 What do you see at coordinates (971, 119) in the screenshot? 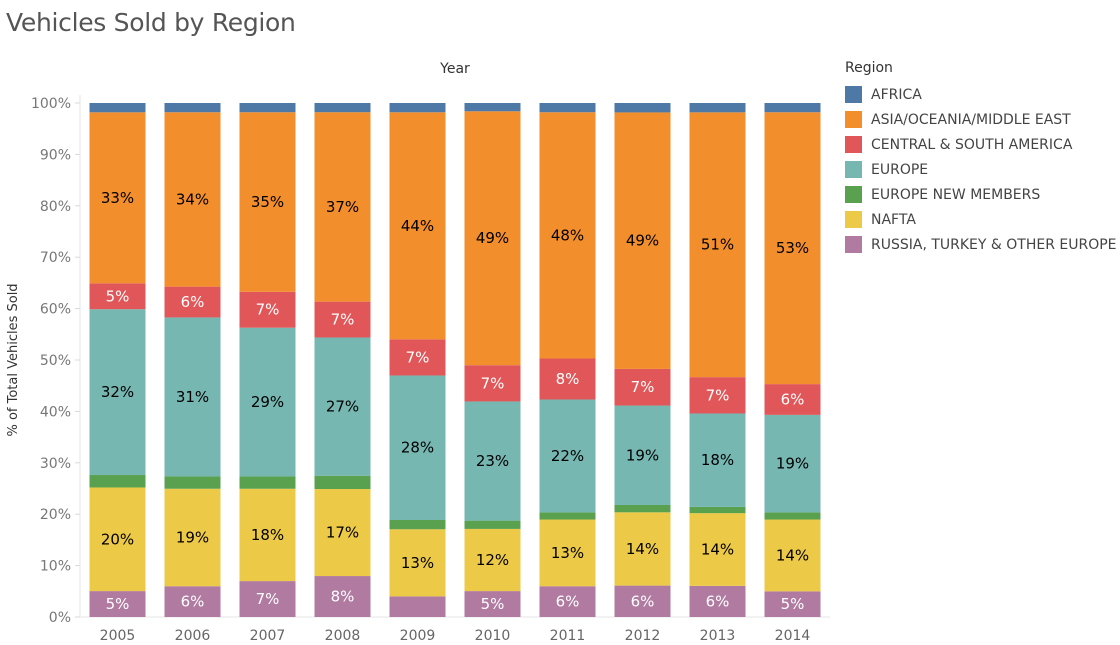
I see `legend-label: ASIA/OCEANIA/MIDDLE EAST` at bounding box center [971, 119].